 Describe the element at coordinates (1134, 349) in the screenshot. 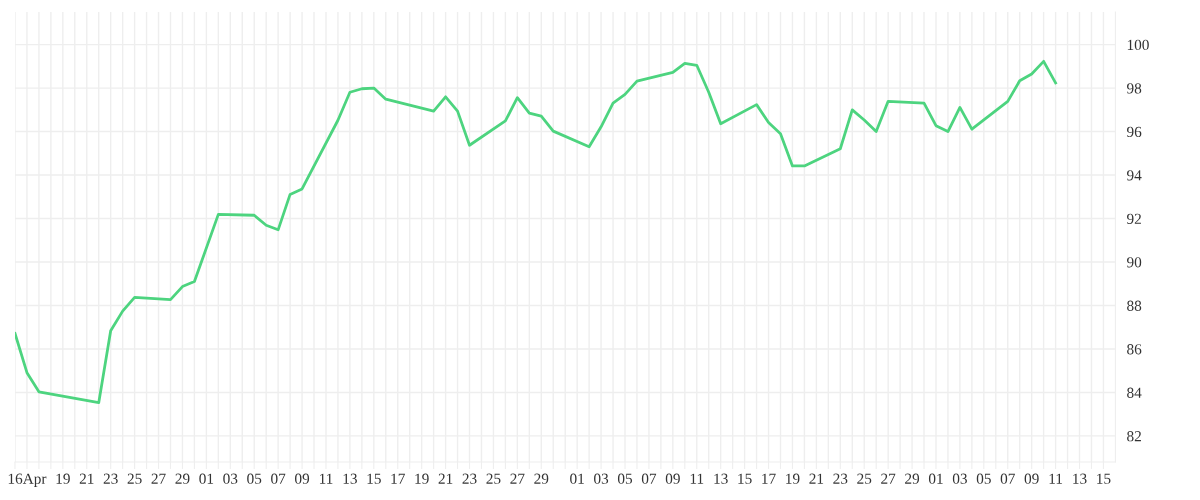

I see `y-tick-label: 86` at that location.